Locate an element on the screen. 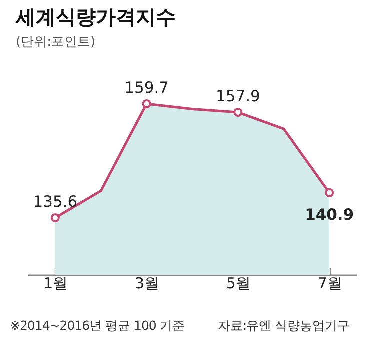 The height and width of the screenshot is (358, 386). data-label: 135.6 is located at coordinates (55, 202).